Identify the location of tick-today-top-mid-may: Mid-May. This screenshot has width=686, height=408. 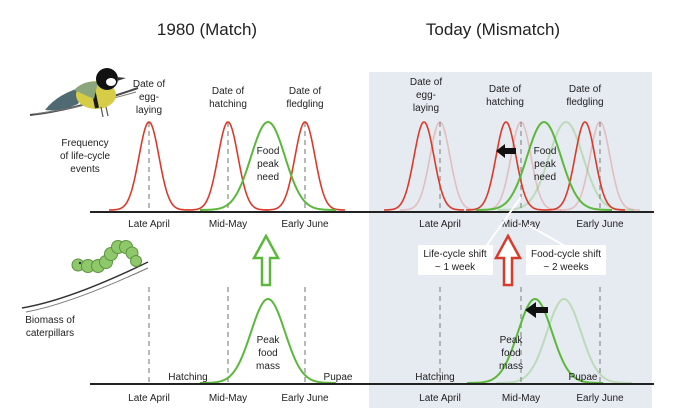
(521, 224).